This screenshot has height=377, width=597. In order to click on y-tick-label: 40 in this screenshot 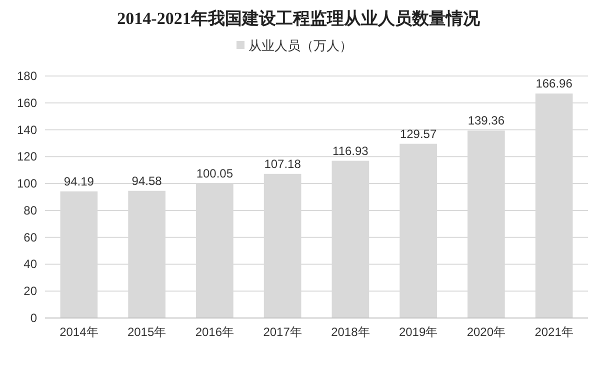, I will do `click(31, 264)`.